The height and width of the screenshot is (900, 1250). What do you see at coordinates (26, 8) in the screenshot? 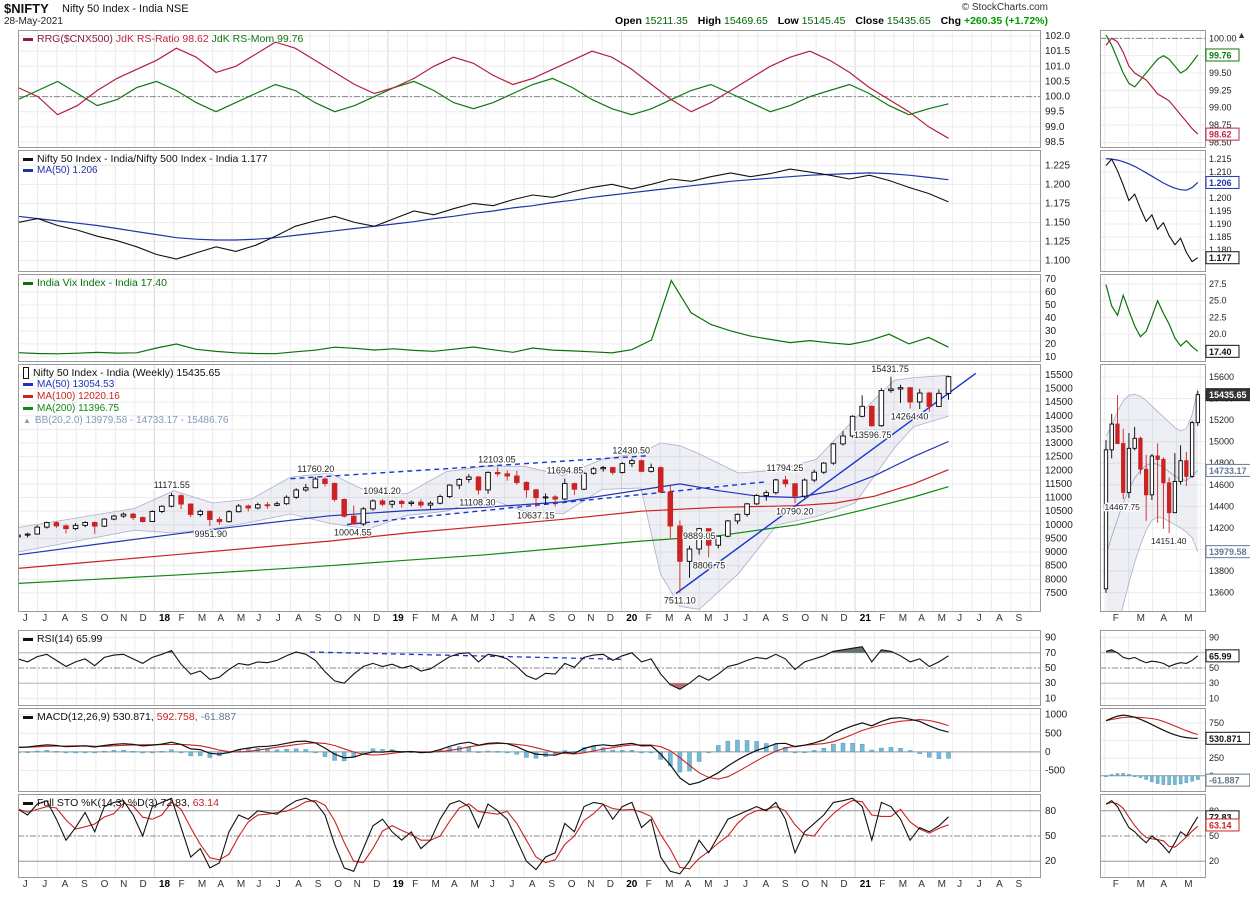
I see `symbol: $NIFTY` at bounding box center [26, 8].